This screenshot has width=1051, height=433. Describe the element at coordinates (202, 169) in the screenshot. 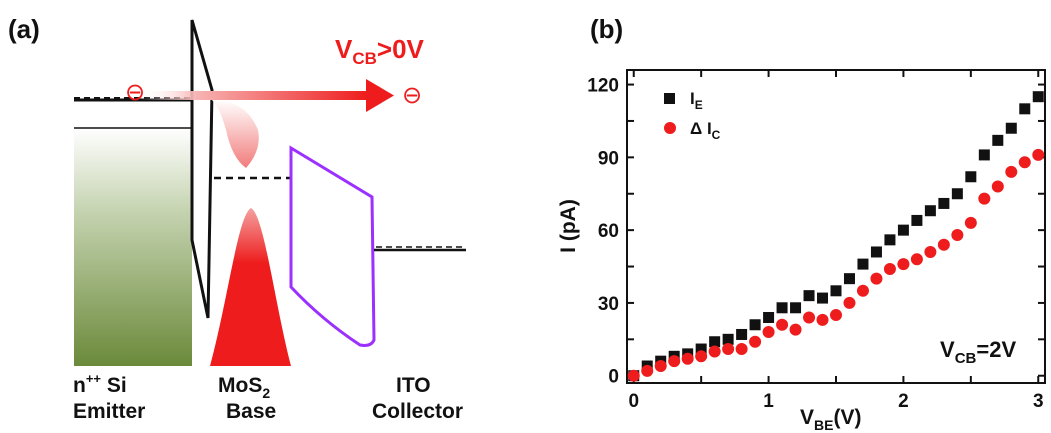

I see `tunnel-barrier` at that location.